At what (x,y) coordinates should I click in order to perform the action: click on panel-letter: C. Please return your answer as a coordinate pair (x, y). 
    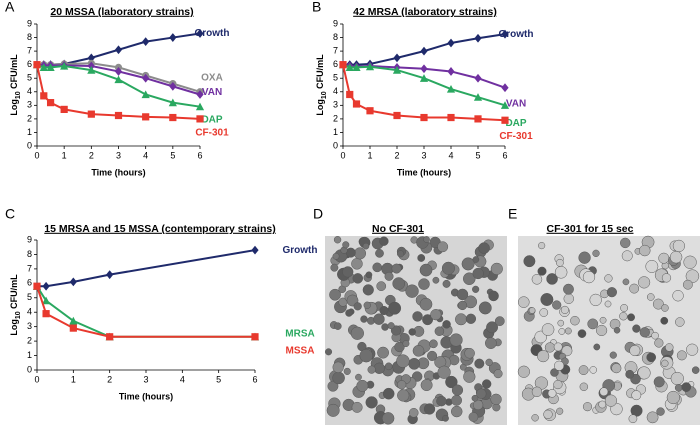
    Looking at the image, I should click on (10, 214).